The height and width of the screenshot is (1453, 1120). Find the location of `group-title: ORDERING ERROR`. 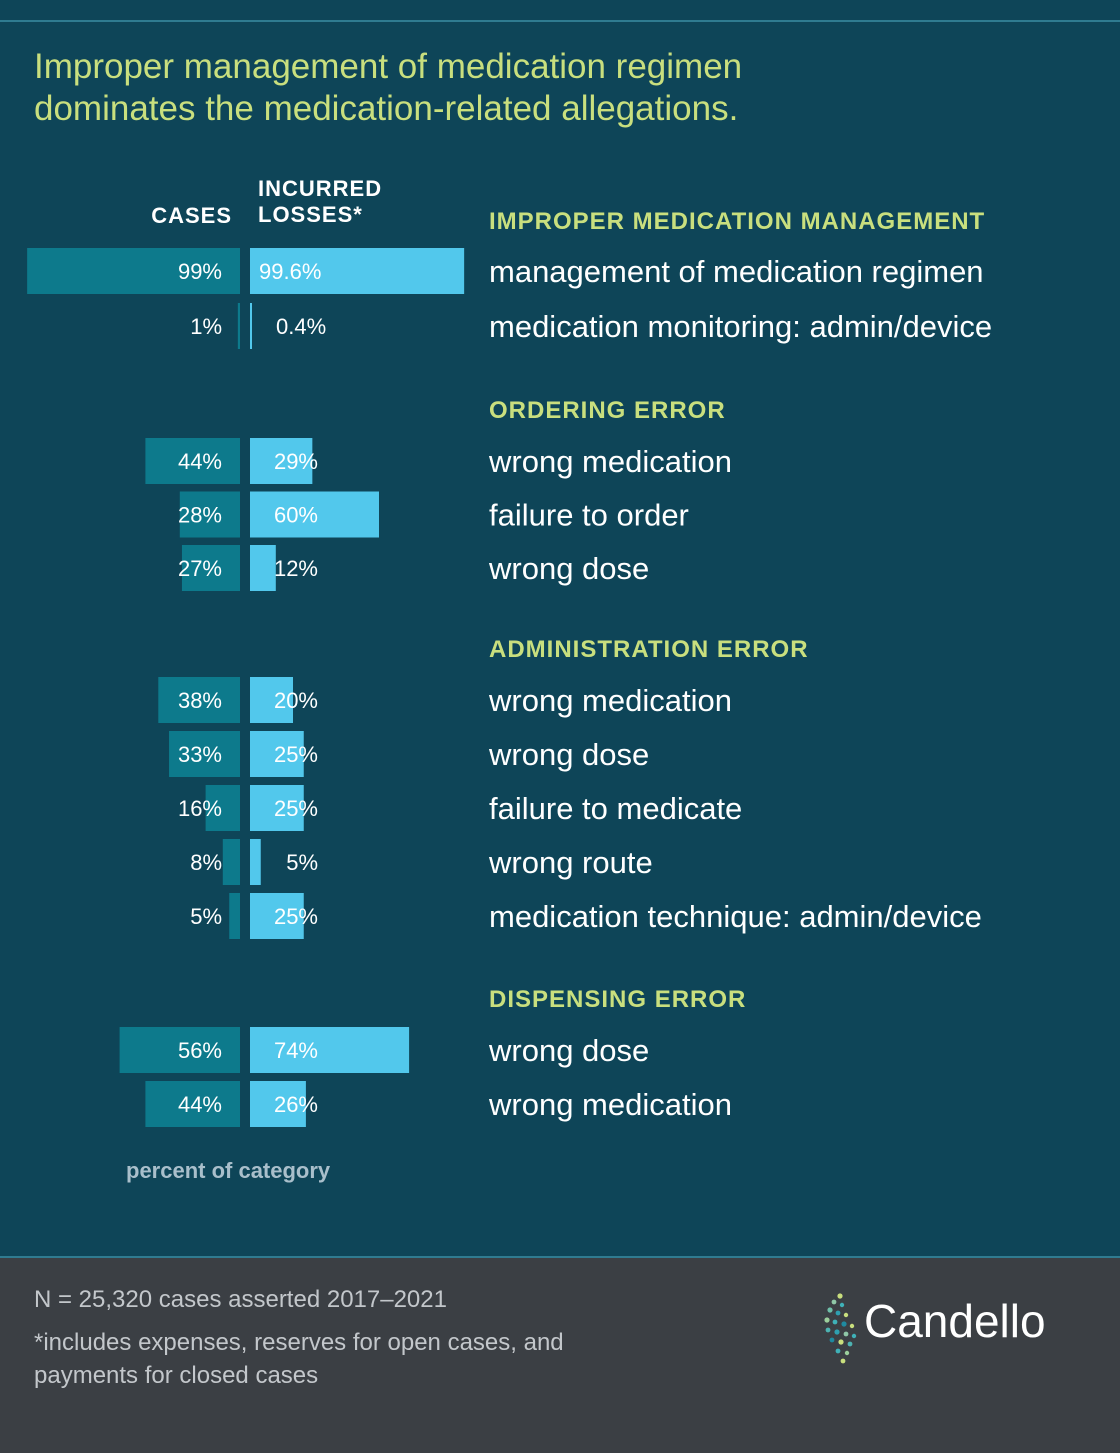

group-title: ORDERING ERROR is located at coordinates (607, 410).